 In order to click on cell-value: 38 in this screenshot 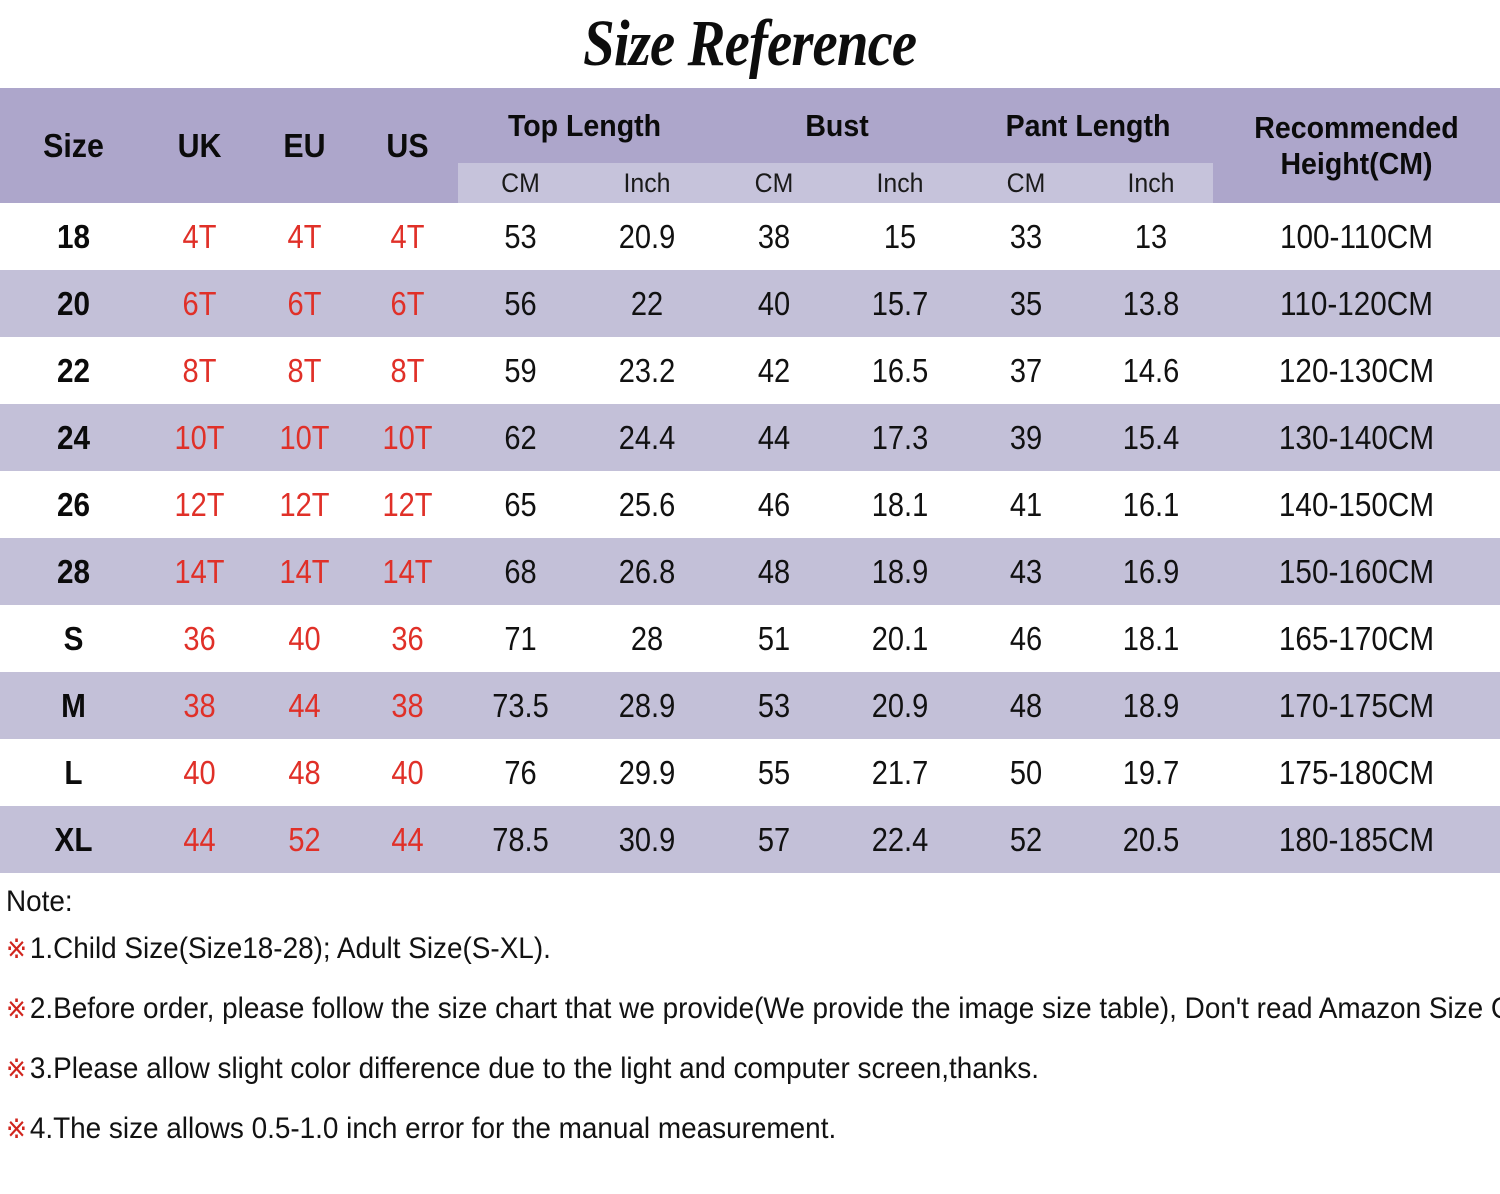, I will do `click(774, 236)`.